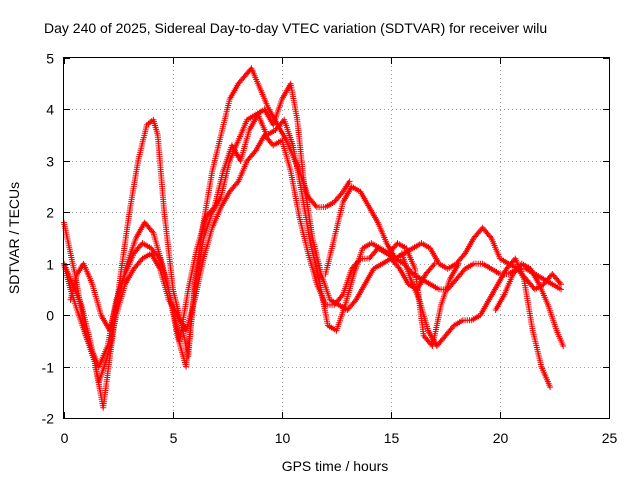  Describe the element at coordinates (501, 438) in the screenshot. I see `x-tick-label: 20` at that location.